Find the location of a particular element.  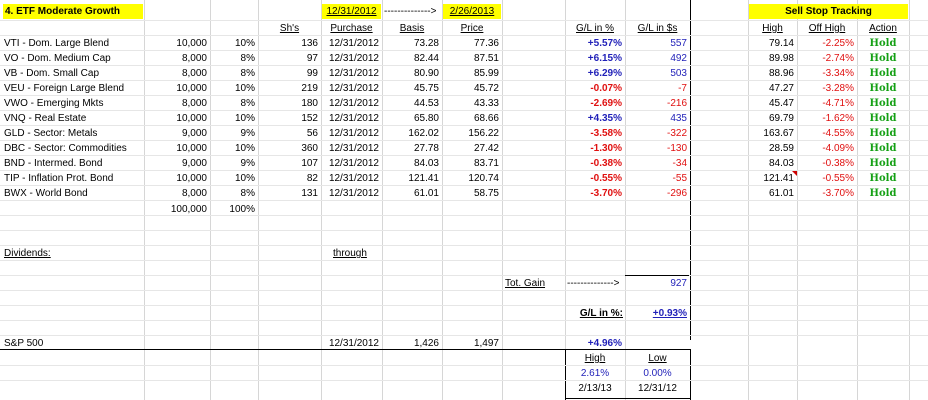

sellstop-high: 61.01 is located at coordinates (781, 193).